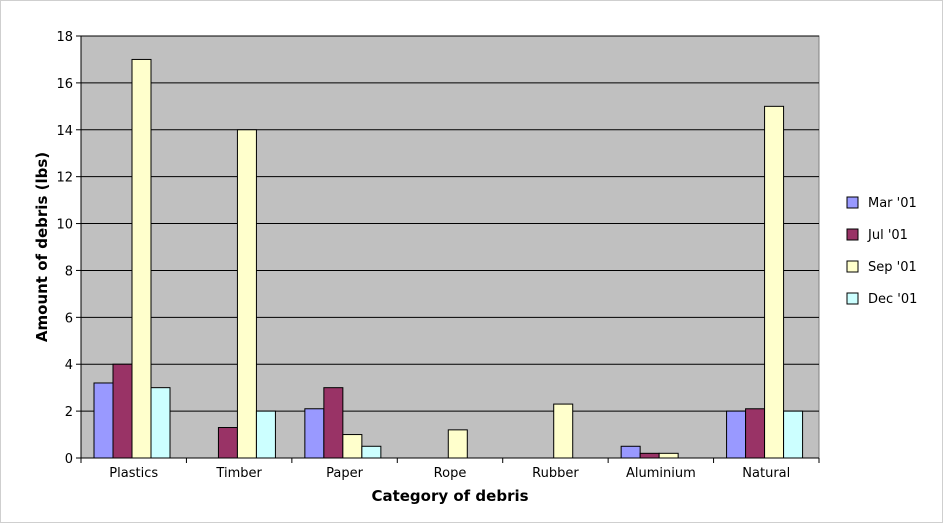 This screenshot has height=524, width=943. What do you see at coordinates (892, 299) in the screenshot?
I see `legend-label: Dec '01` at bounding box center [892, 299].